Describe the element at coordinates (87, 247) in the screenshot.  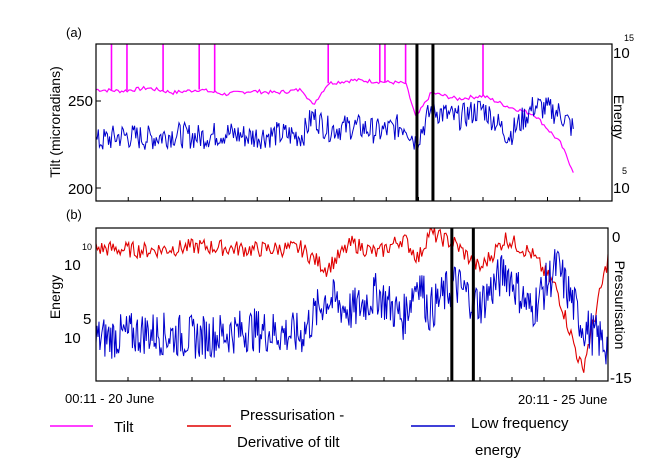
I see `panel-b-ytick-exp-1: 10` at that location.